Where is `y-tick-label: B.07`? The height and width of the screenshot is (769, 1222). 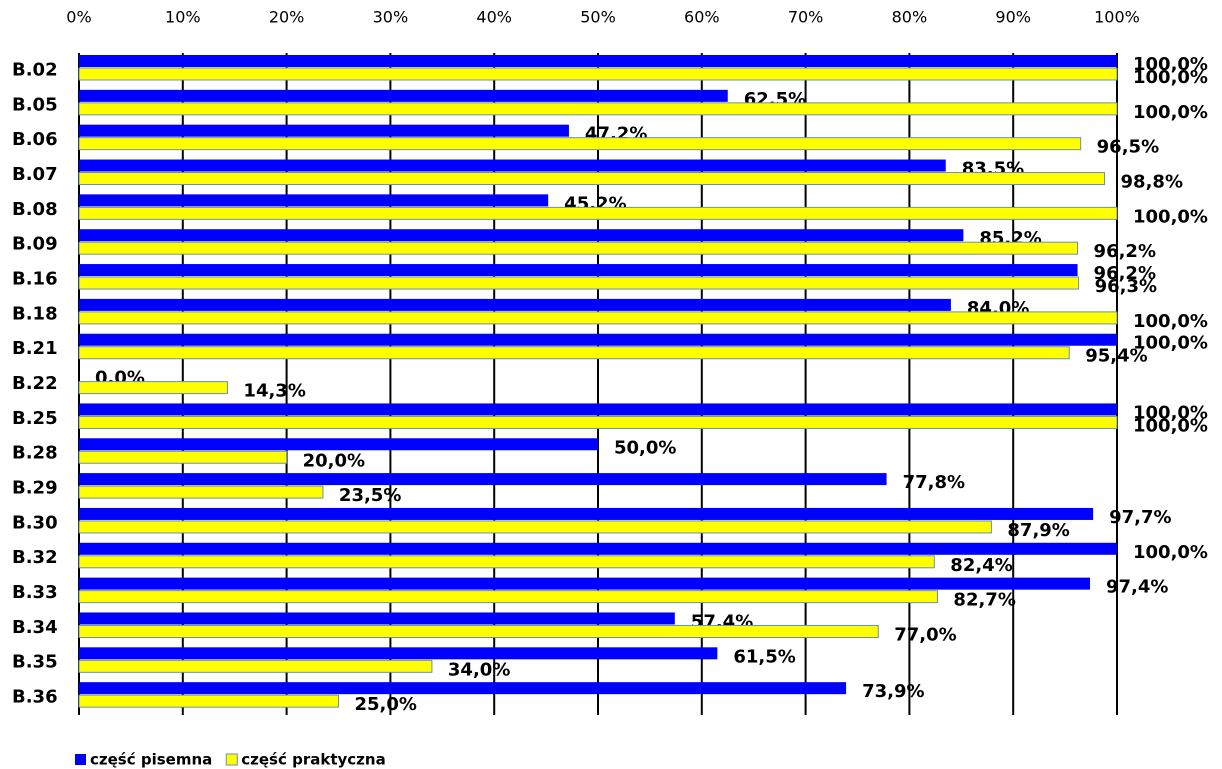 y-tick-label: B.07 is located at coordinates (35, 174).